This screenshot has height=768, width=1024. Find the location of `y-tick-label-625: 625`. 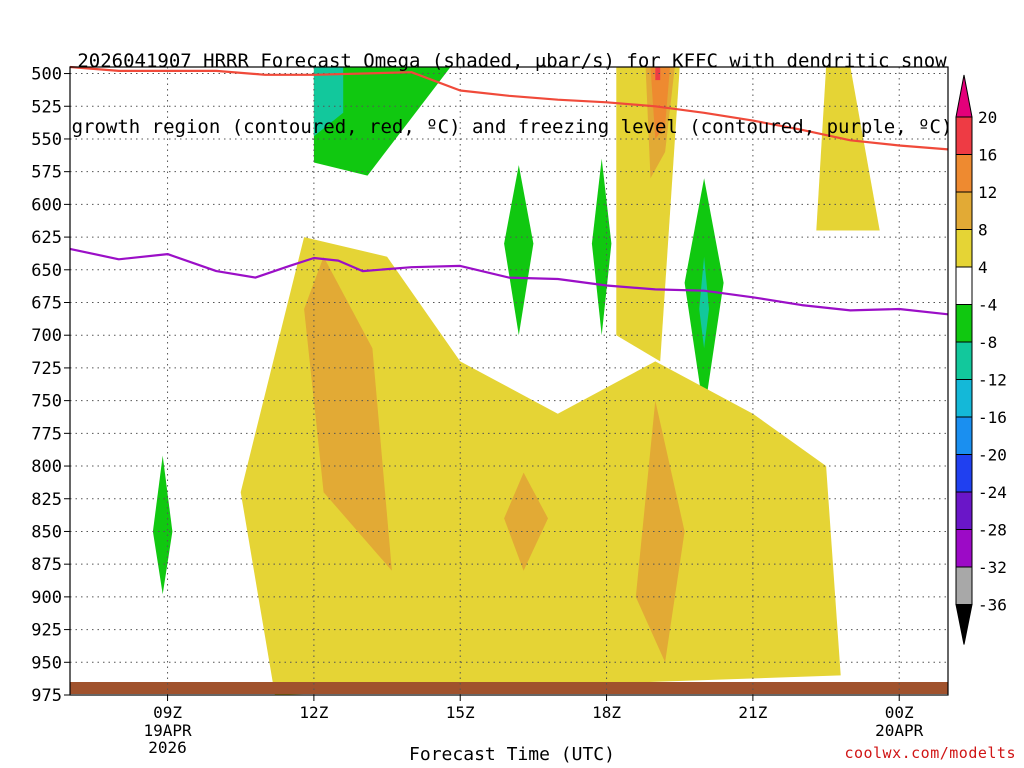

y-tick-label-625: 625 is located at coordinates (46, 238).